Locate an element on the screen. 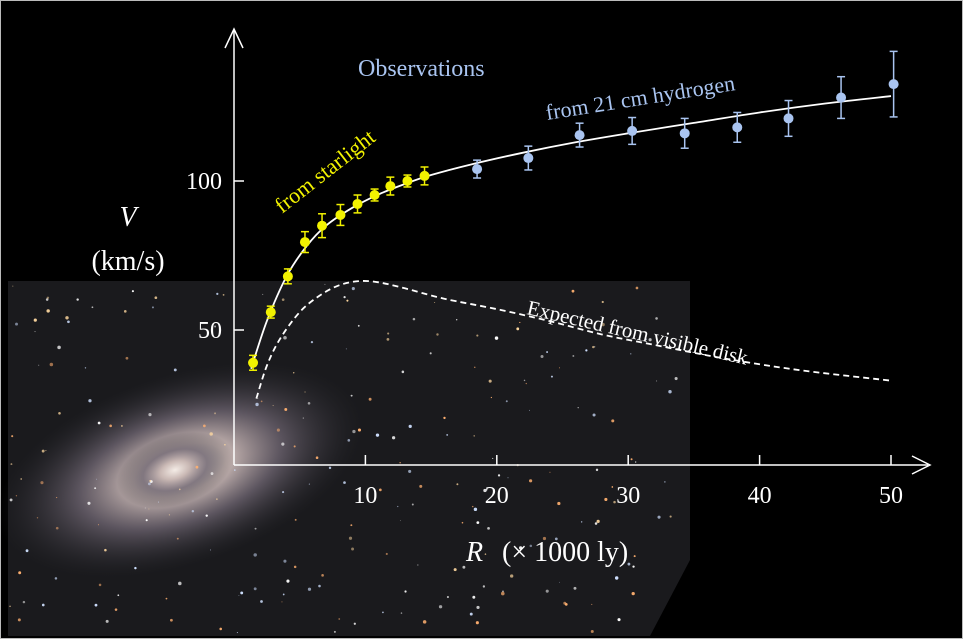 The image size is (963, 639). annotation-observations: Observations is located at coordinates (421, 69).